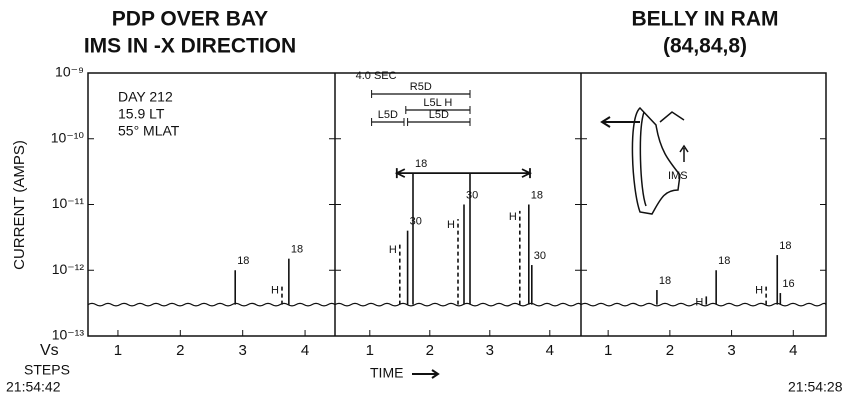 The width and height of the screenshot is (848, 404). Describe the element at coordinates (376, 76) in the screenshot. I see `interval-label: 4.0 SEC` at that location.